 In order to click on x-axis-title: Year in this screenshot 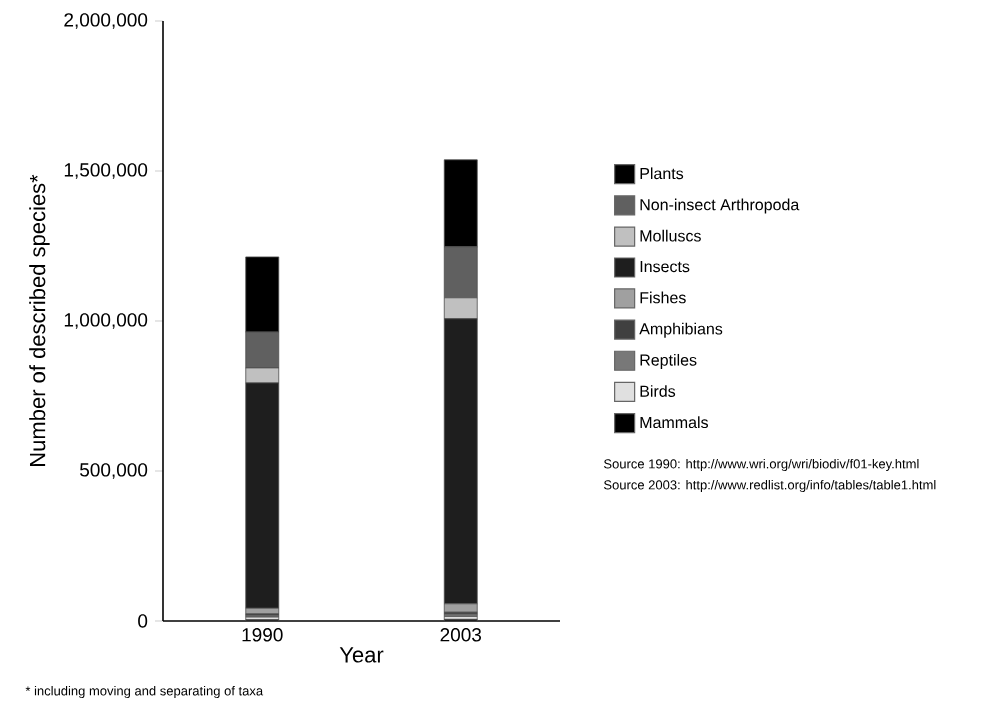, I will do `click(361, 655)`.